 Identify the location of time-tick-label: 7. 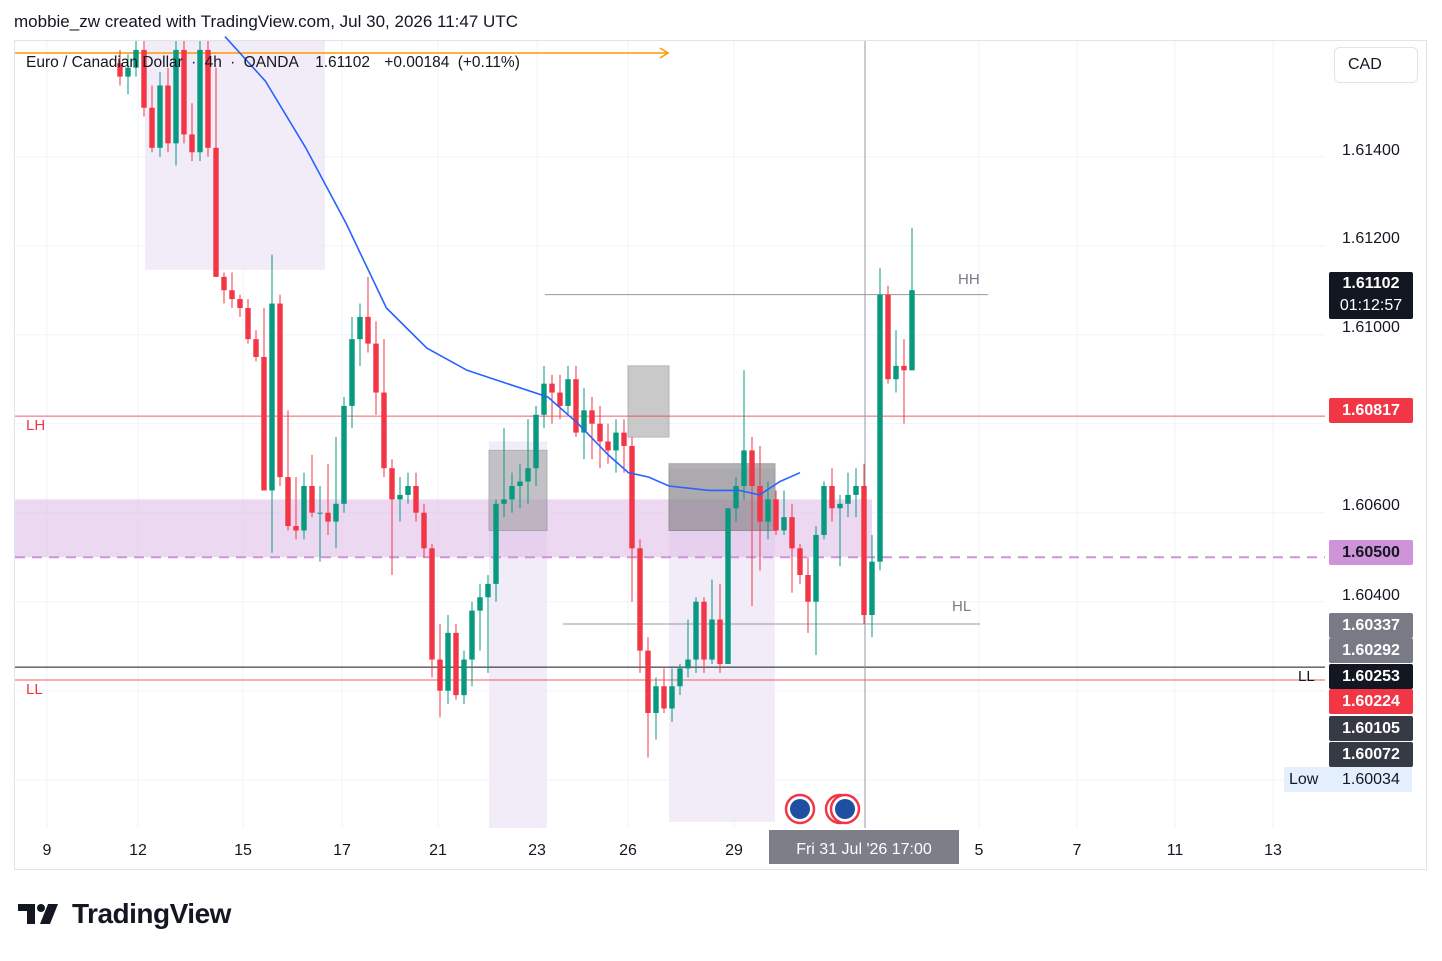
(1077, 850).